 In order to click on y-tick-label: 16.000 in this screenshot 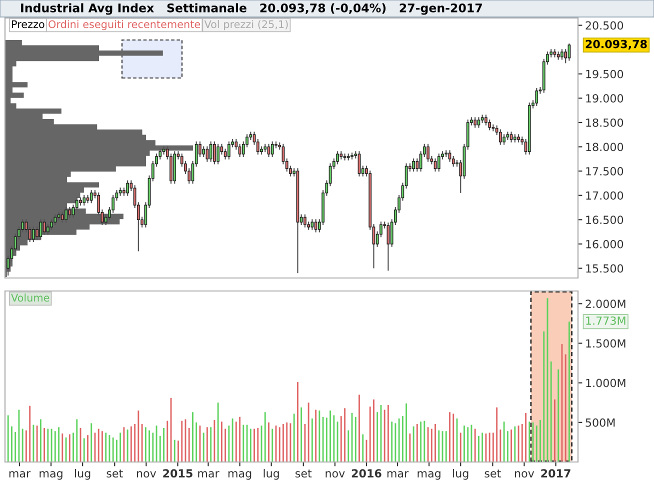, I will do `click(605, 244)`.